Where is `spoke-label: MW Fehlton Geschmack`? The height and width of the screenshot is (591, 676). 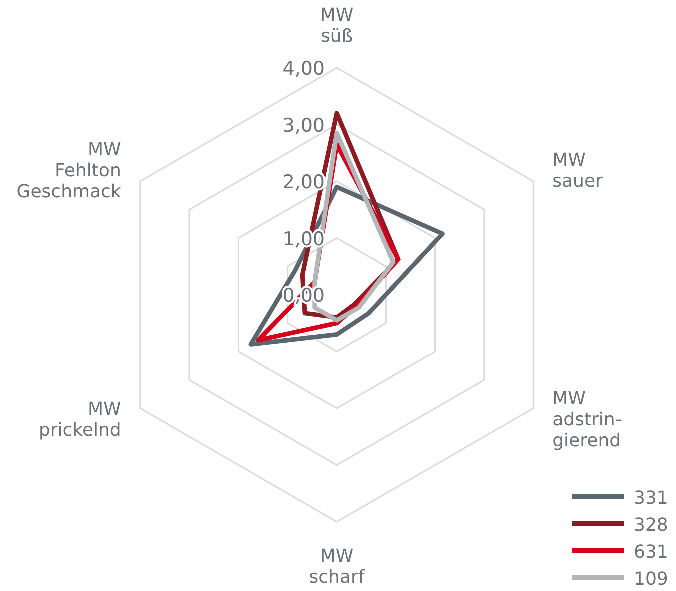 spoke-label: MW Fehlton Geschmack is located at coordinates (69, 171).